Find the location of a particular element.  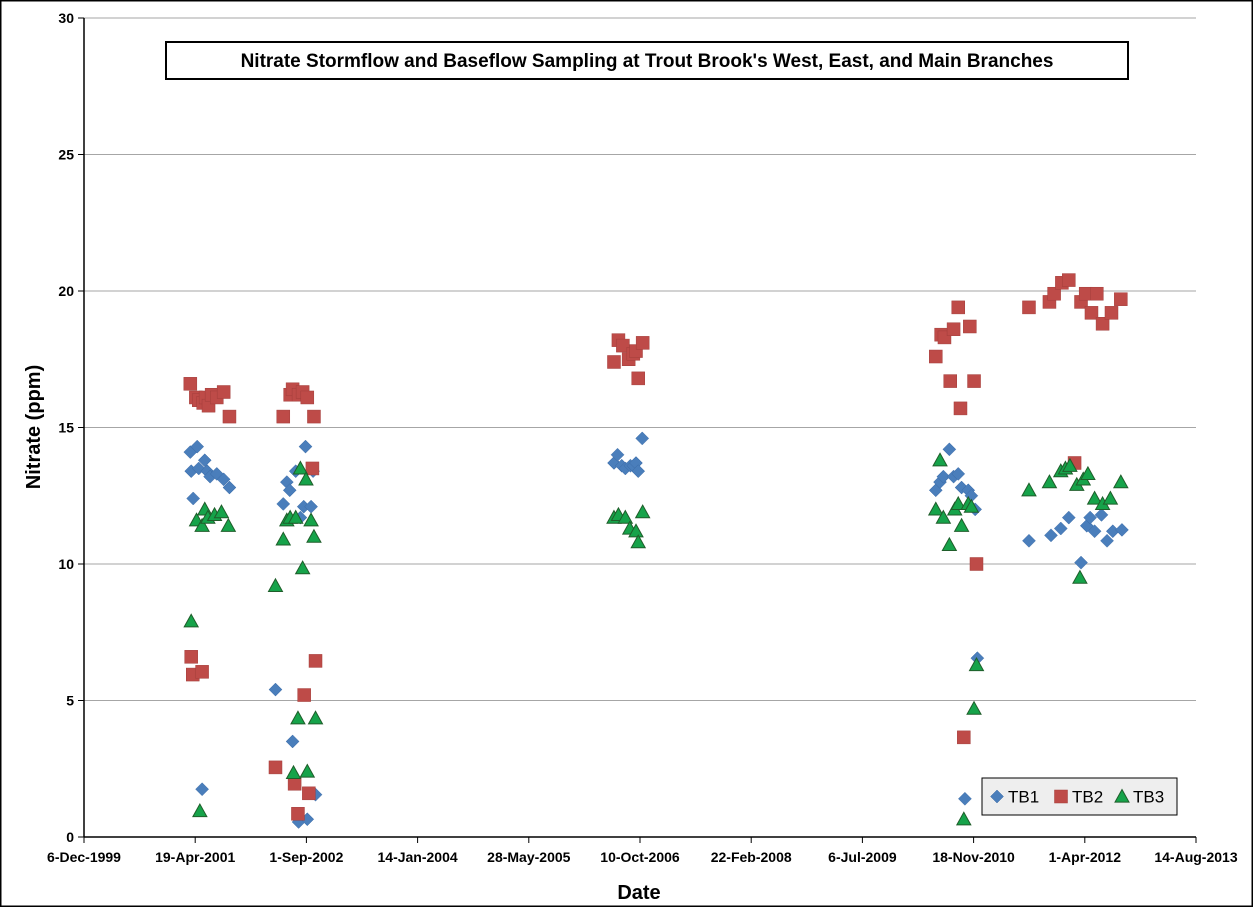

legend-box is located at coordinates (1079, 796).